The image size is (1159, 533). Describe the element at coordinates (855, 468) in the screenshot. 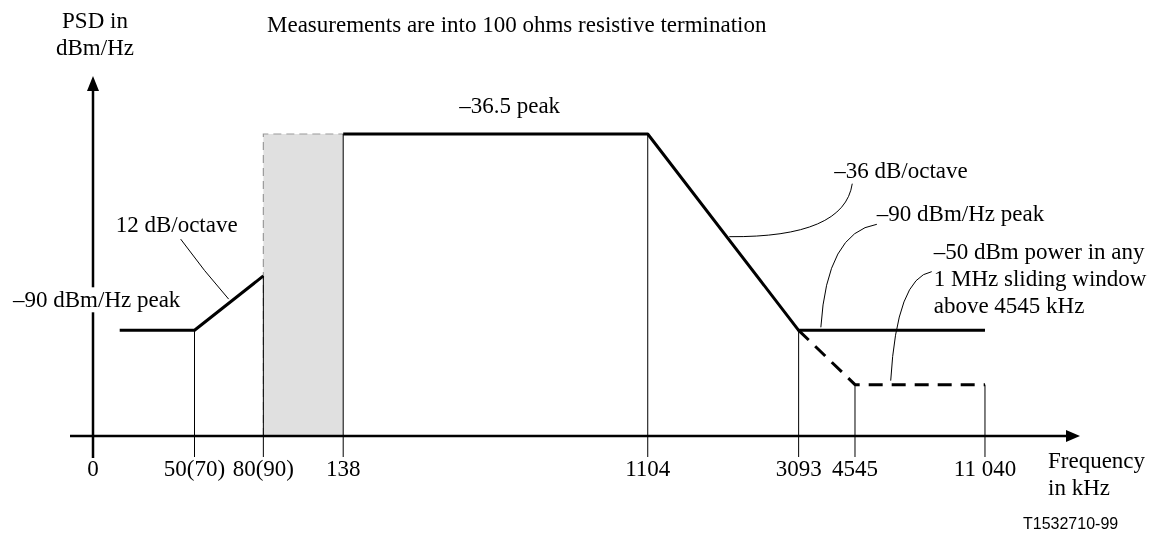

I see `x-tick-label: 4545` at that location.